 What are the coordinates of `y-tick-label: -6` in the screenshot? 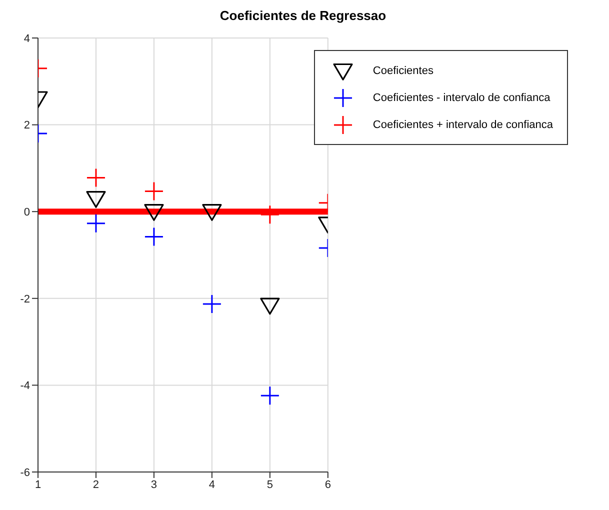 It's located at (25, 472).